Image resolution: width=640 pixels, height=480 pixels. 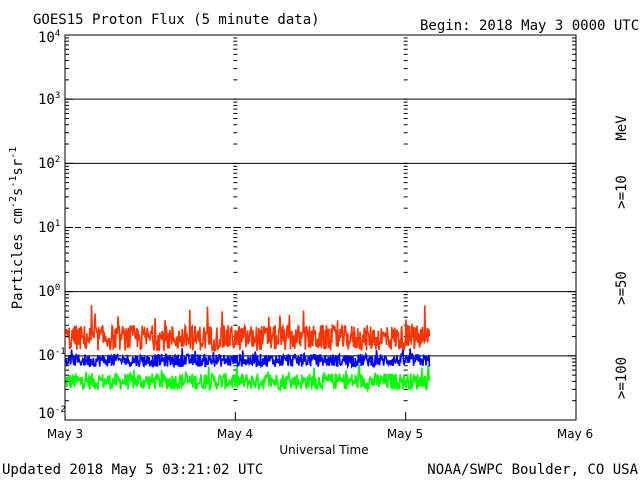 What do you see at coordinates (49, 99) in the screenshot?
I see `y-tick-label: 10³` at bounding box center [49, 99].